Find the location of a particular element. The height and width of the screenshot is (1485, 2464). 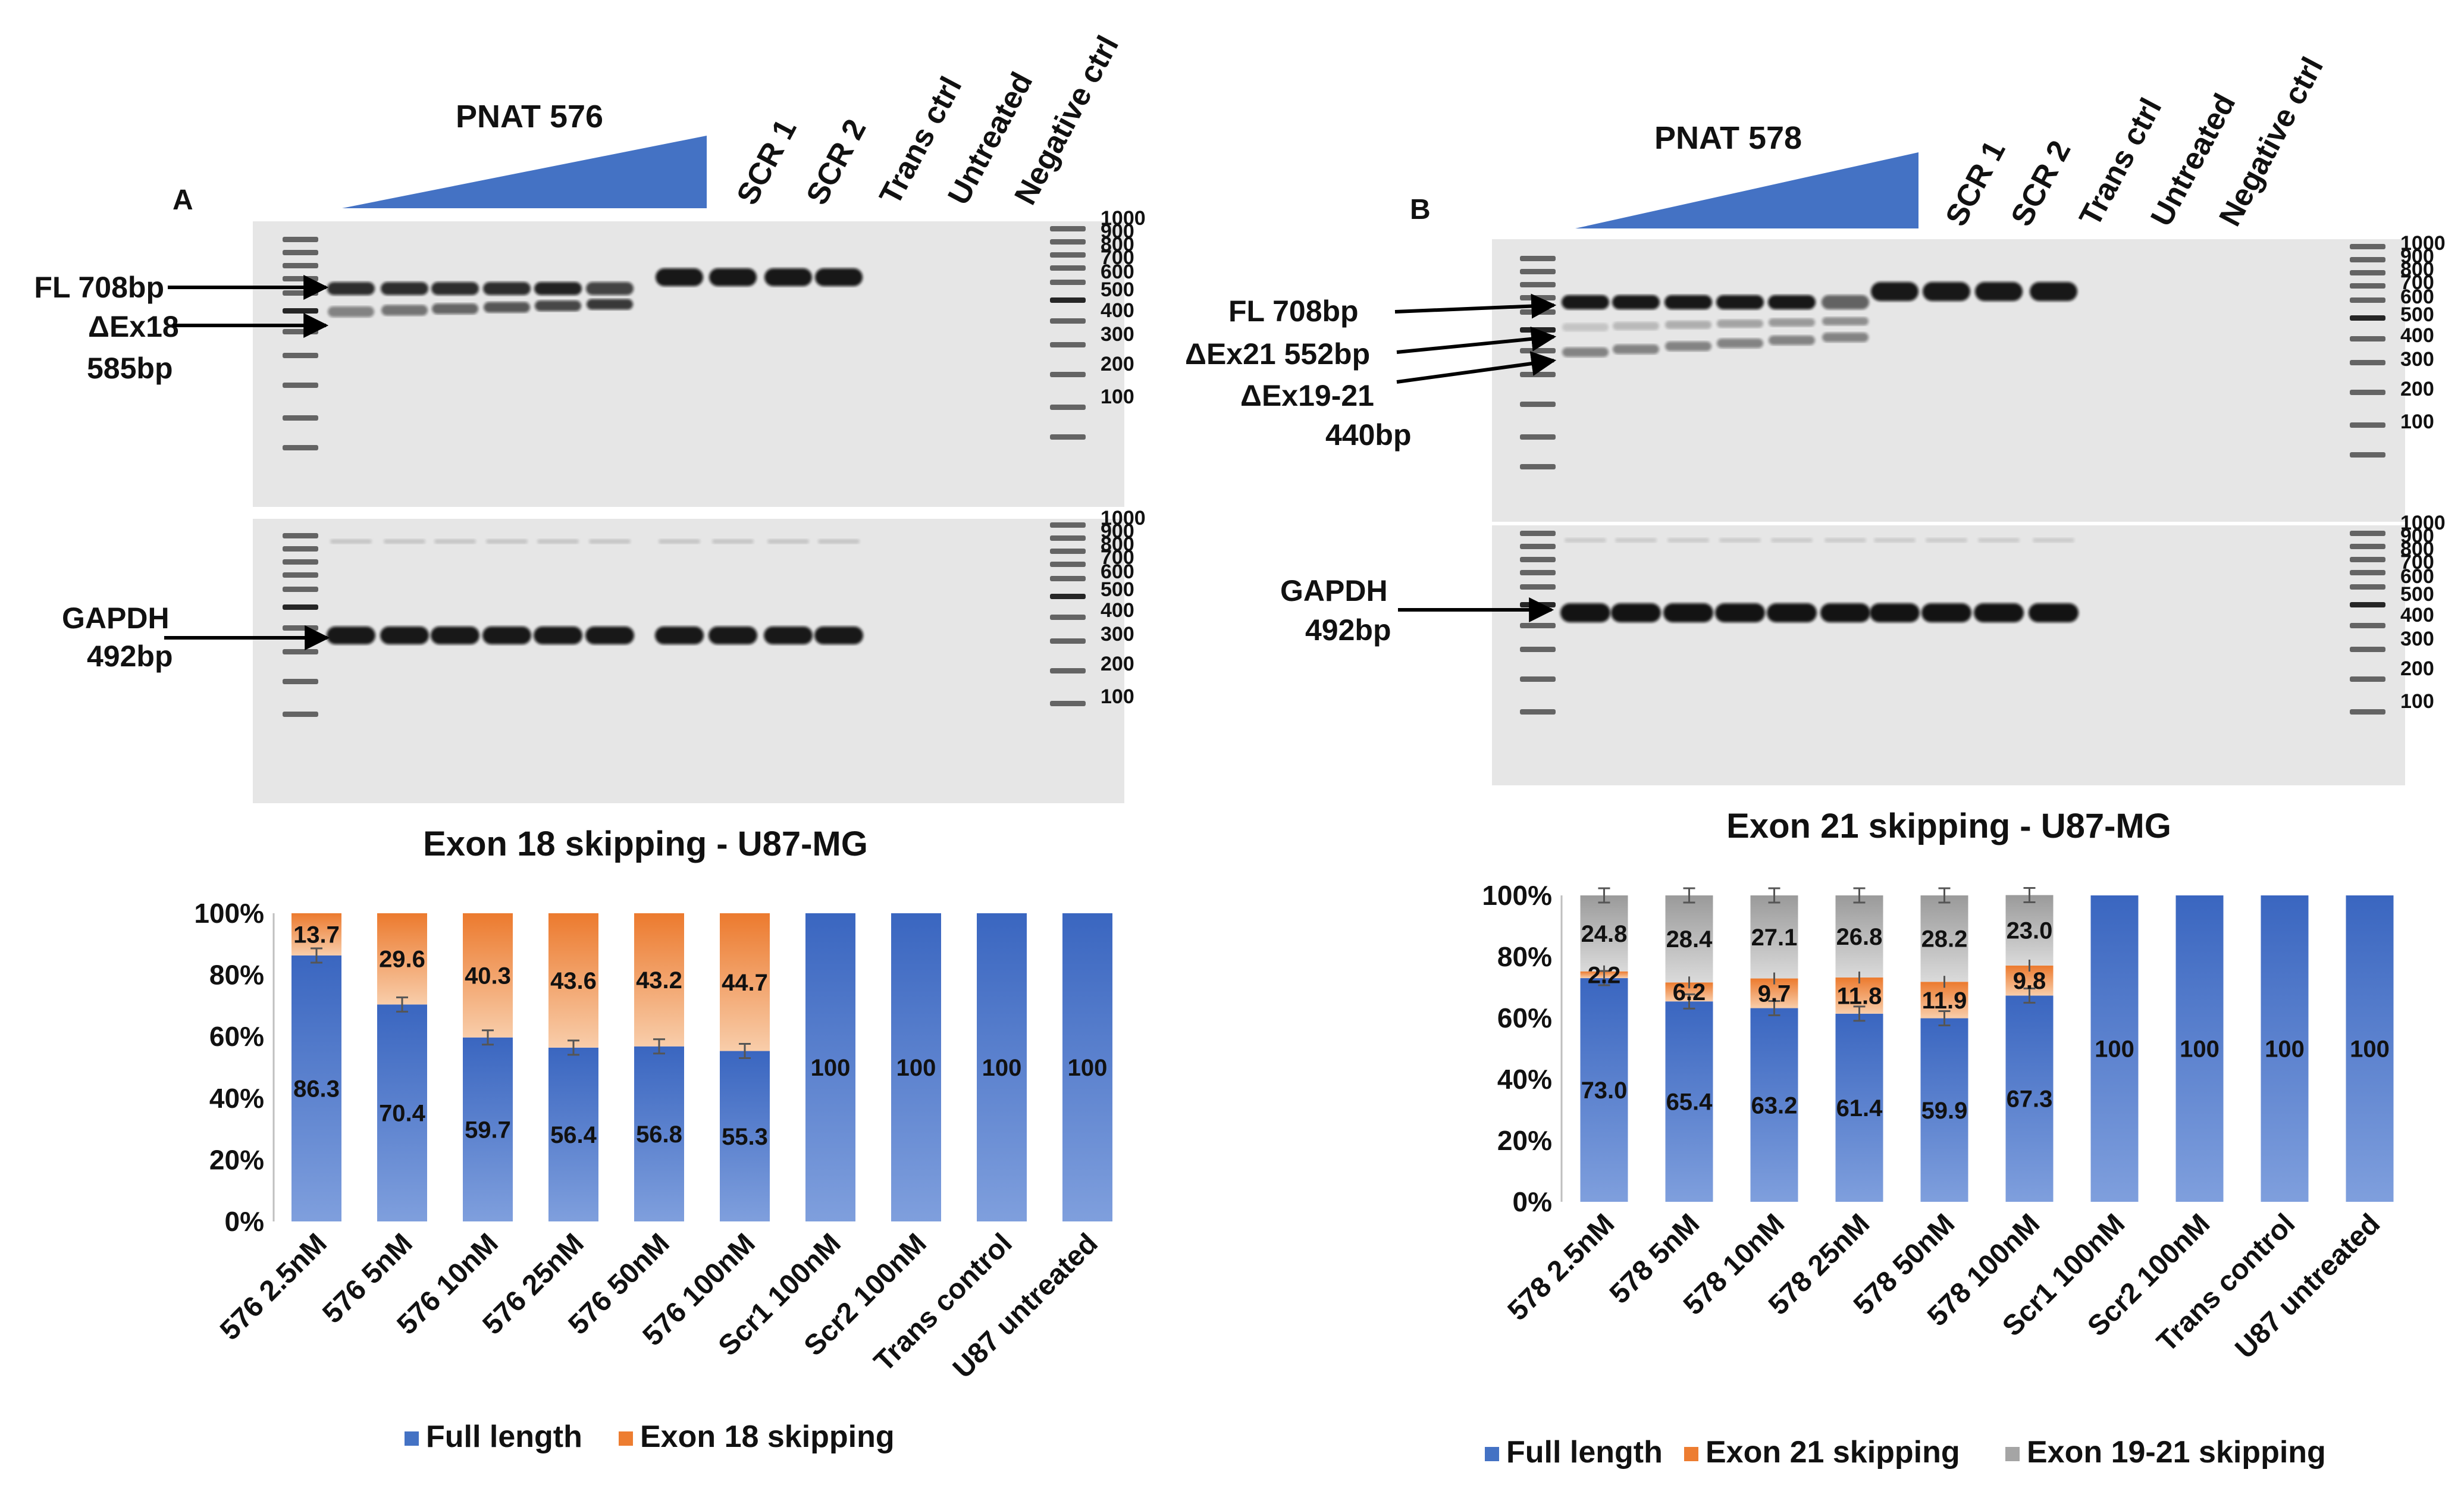

data-label: 9.7 is located at coordinates (1774, 994).